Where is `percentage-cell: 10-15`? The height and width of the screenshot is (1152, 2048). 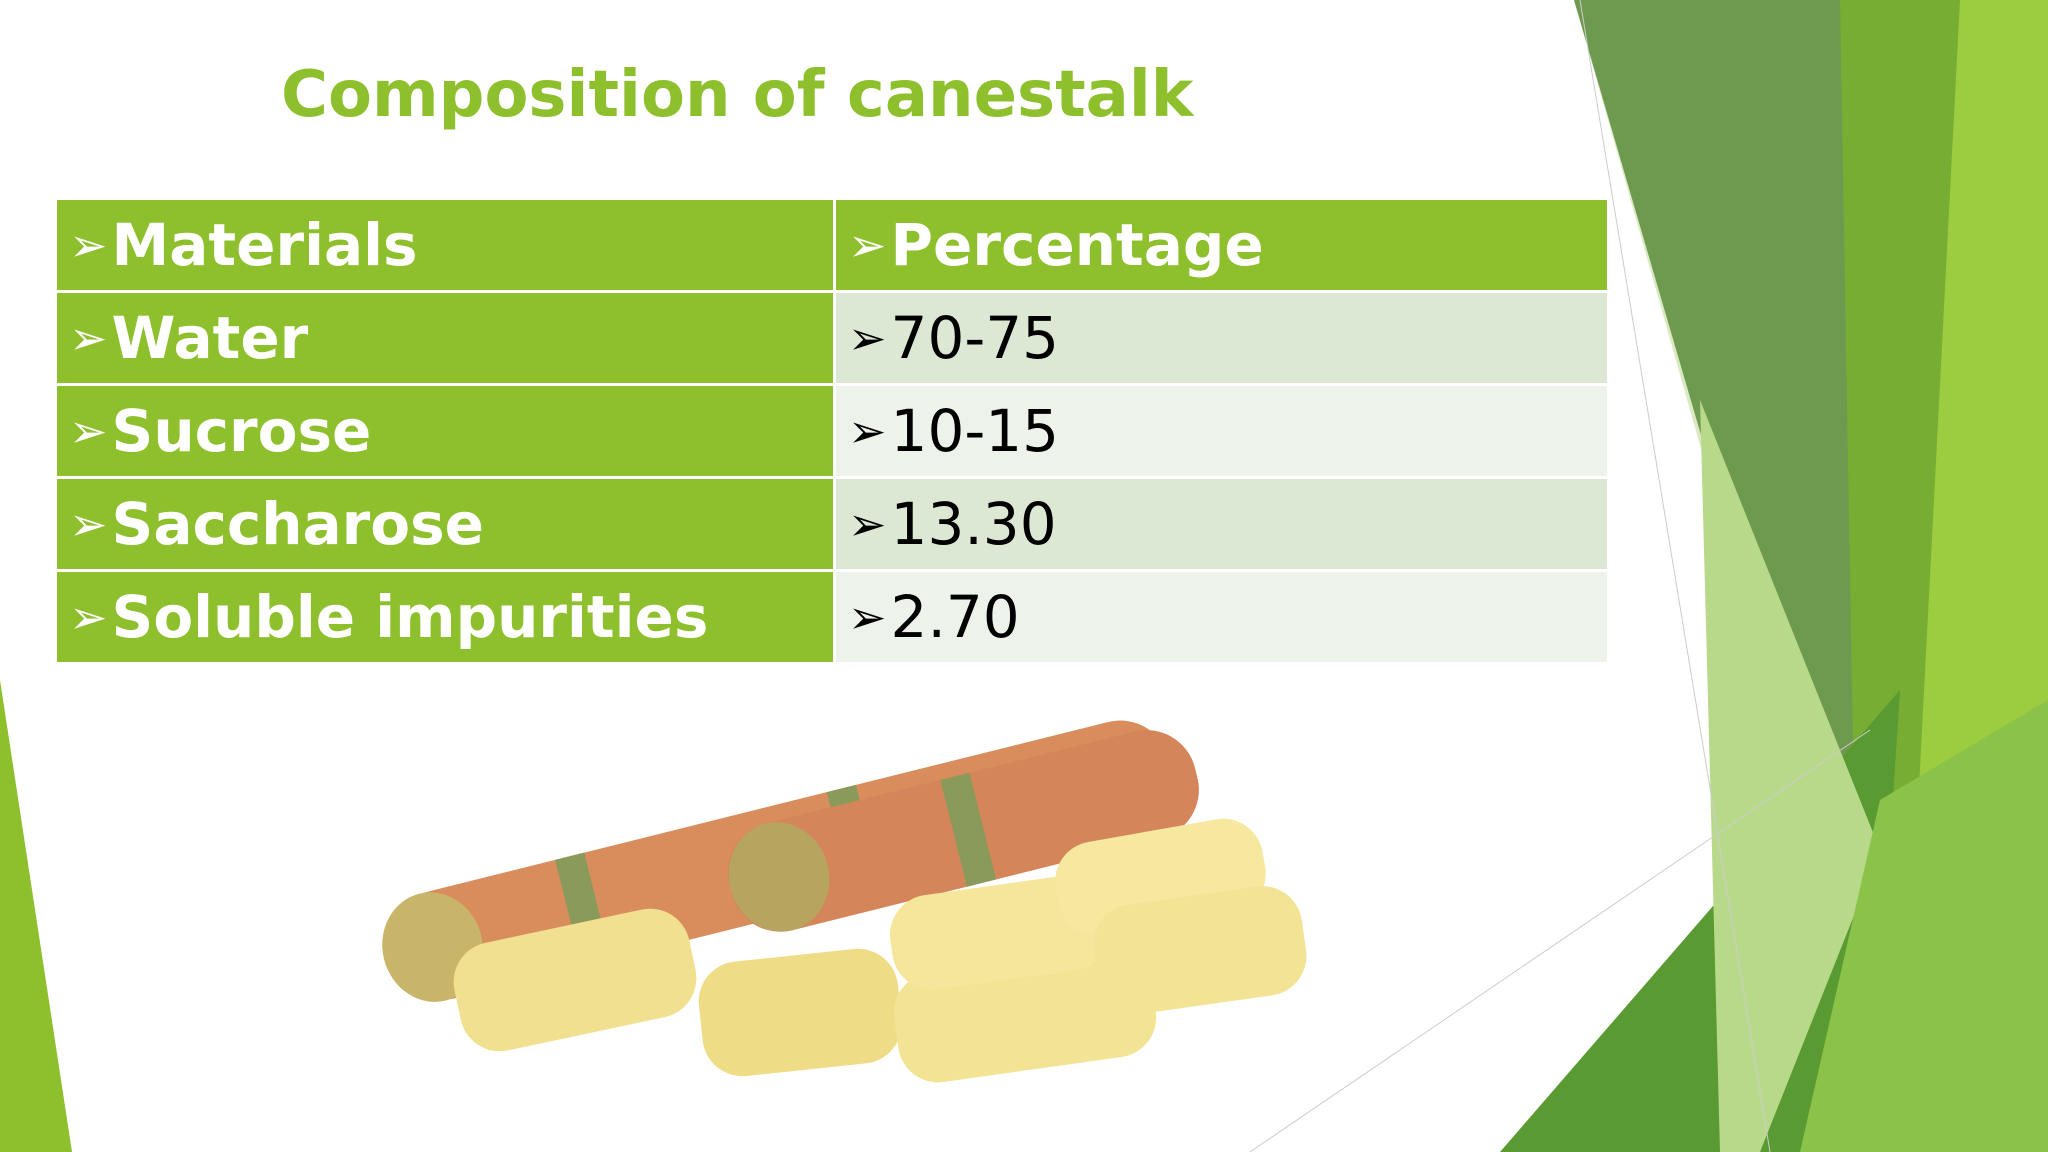
percentage-cell: 10-15 is located at coordinates (1221, 431).